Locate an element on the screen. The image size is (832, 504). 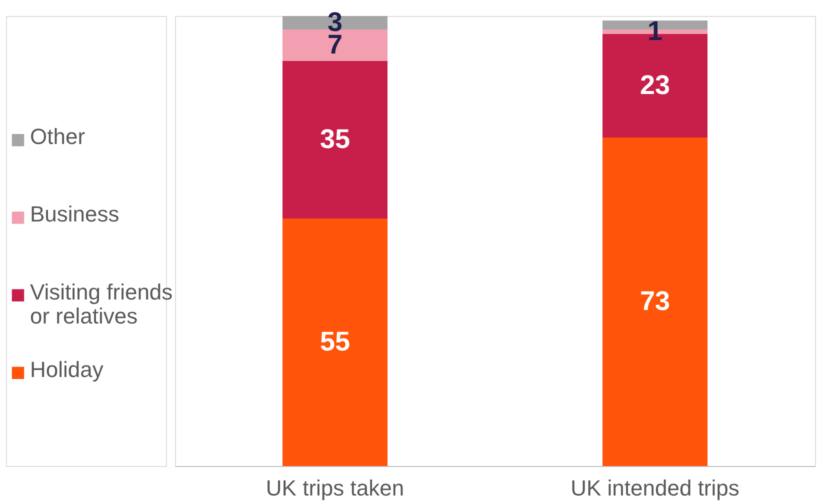
legend-label: Visiting friends or relatives is located at coordinates (101, 303).